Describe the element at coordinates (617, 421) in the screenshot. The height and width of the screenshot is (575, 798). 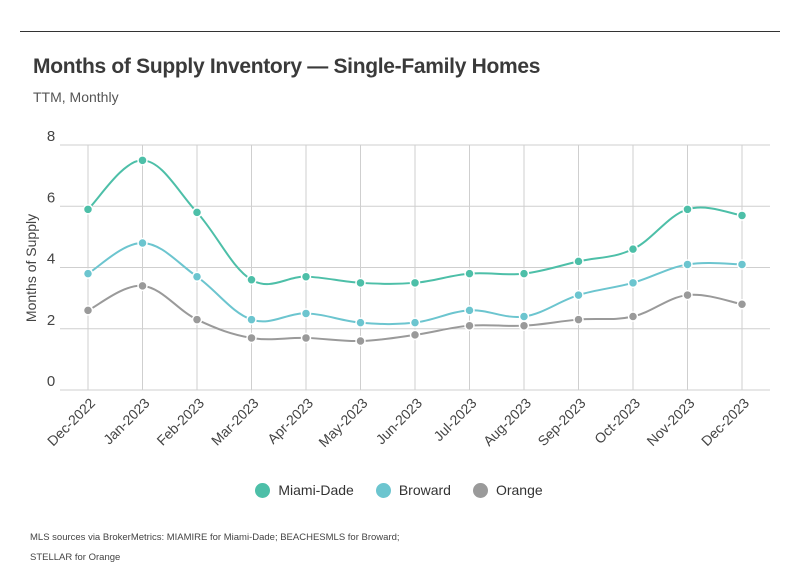
I see `x-tick-label: Oct-2023` at that location.